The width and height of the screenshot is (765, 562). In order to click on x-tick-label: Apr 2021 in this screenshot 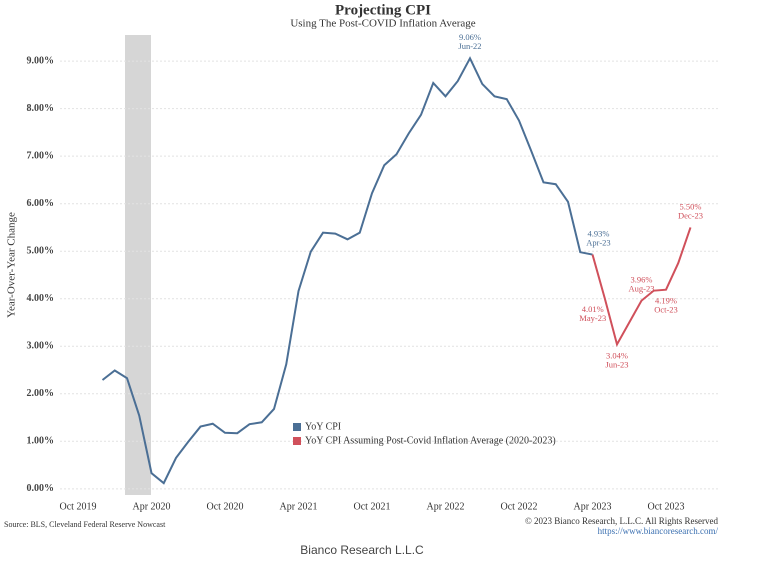, I will do `click(298, 506)`.